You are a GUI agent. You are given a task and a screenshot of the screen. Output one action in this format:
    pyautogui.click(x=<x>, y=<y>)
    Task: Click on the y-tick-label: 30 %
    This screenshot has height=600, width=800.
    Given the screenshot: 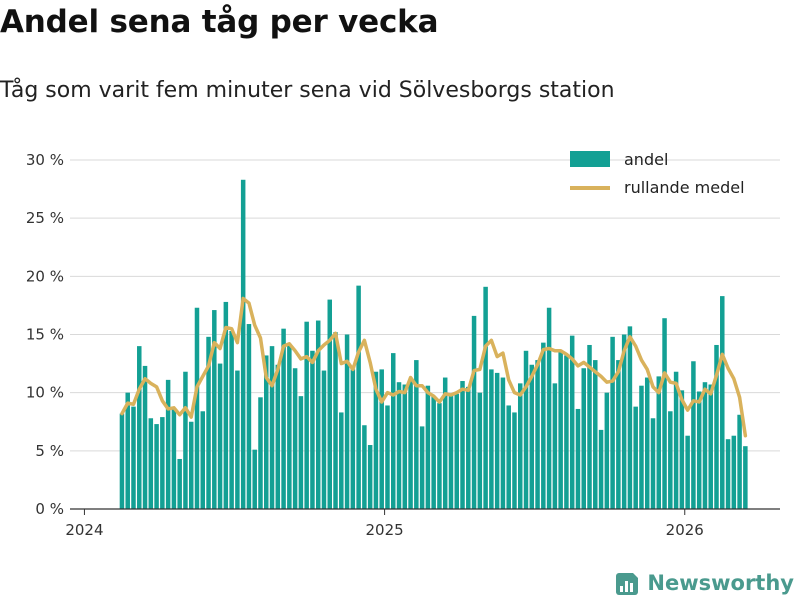 What is the action you would take?
    pyautogui.click(x=45, y=160)
    